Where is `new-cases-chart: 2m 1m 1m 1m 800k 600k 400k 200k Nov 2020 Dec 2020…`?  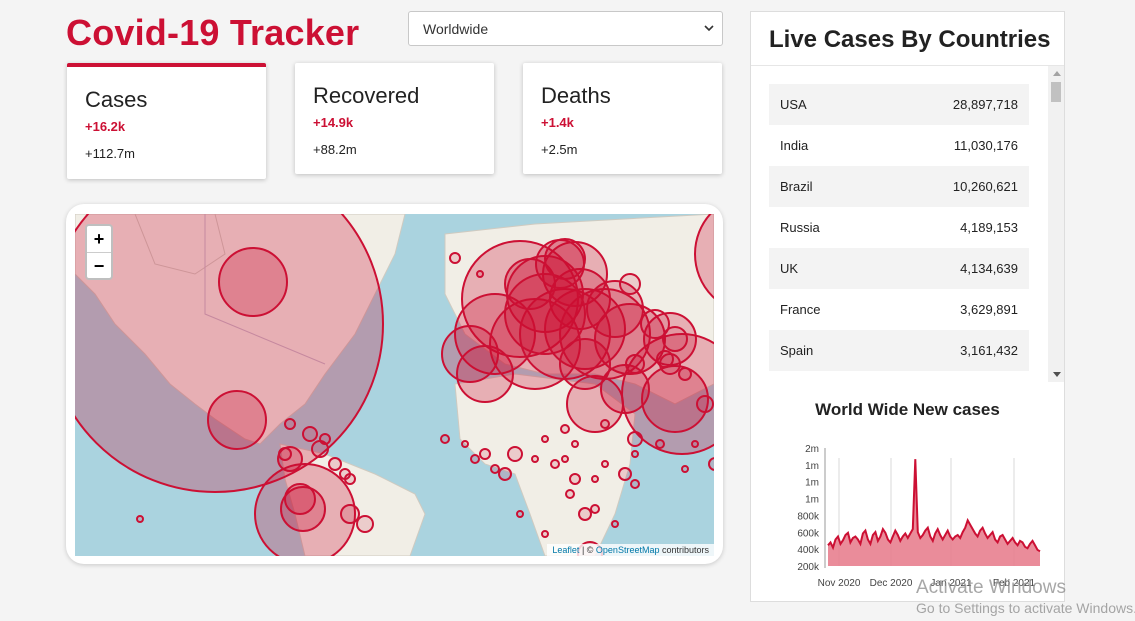 new-cases-chart: 2m 1m 1m 1m 800k 600k 400k 200k Nov 2020 Dec 2020… is located at coordinates (919, 516).